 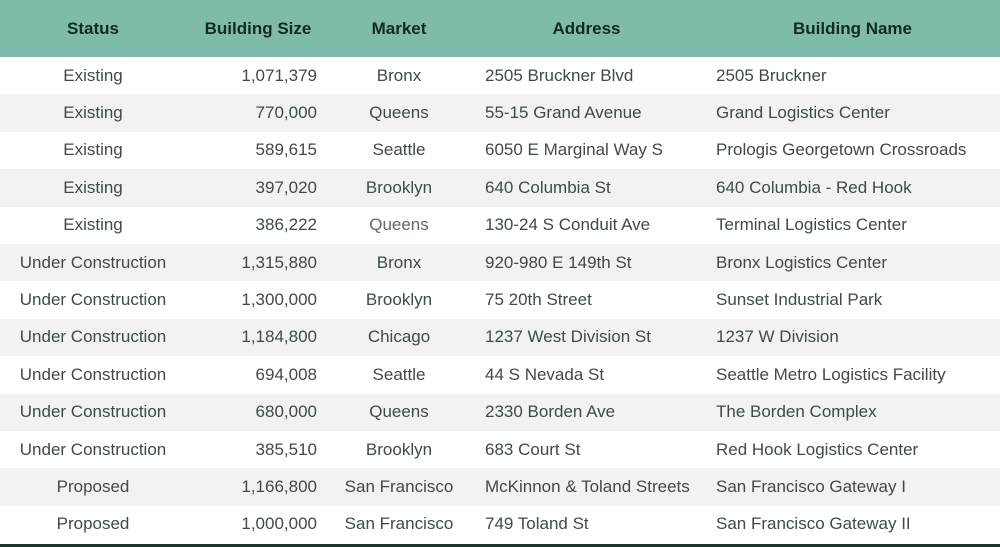 What do you see at coordinates (286, 374) in the screenshot?
I see `cell-building-size: 694,008` at bounding box center [286, 374].